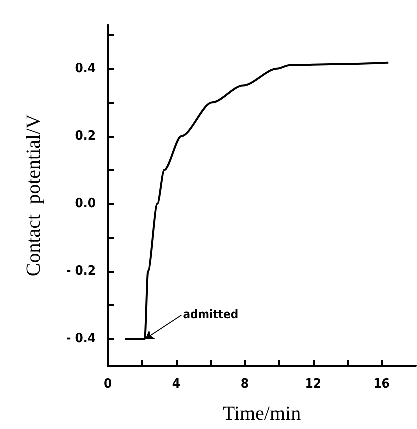 This screenshot has height=429, width=417. I want to click on annotation: admitted, so click(211, 314).